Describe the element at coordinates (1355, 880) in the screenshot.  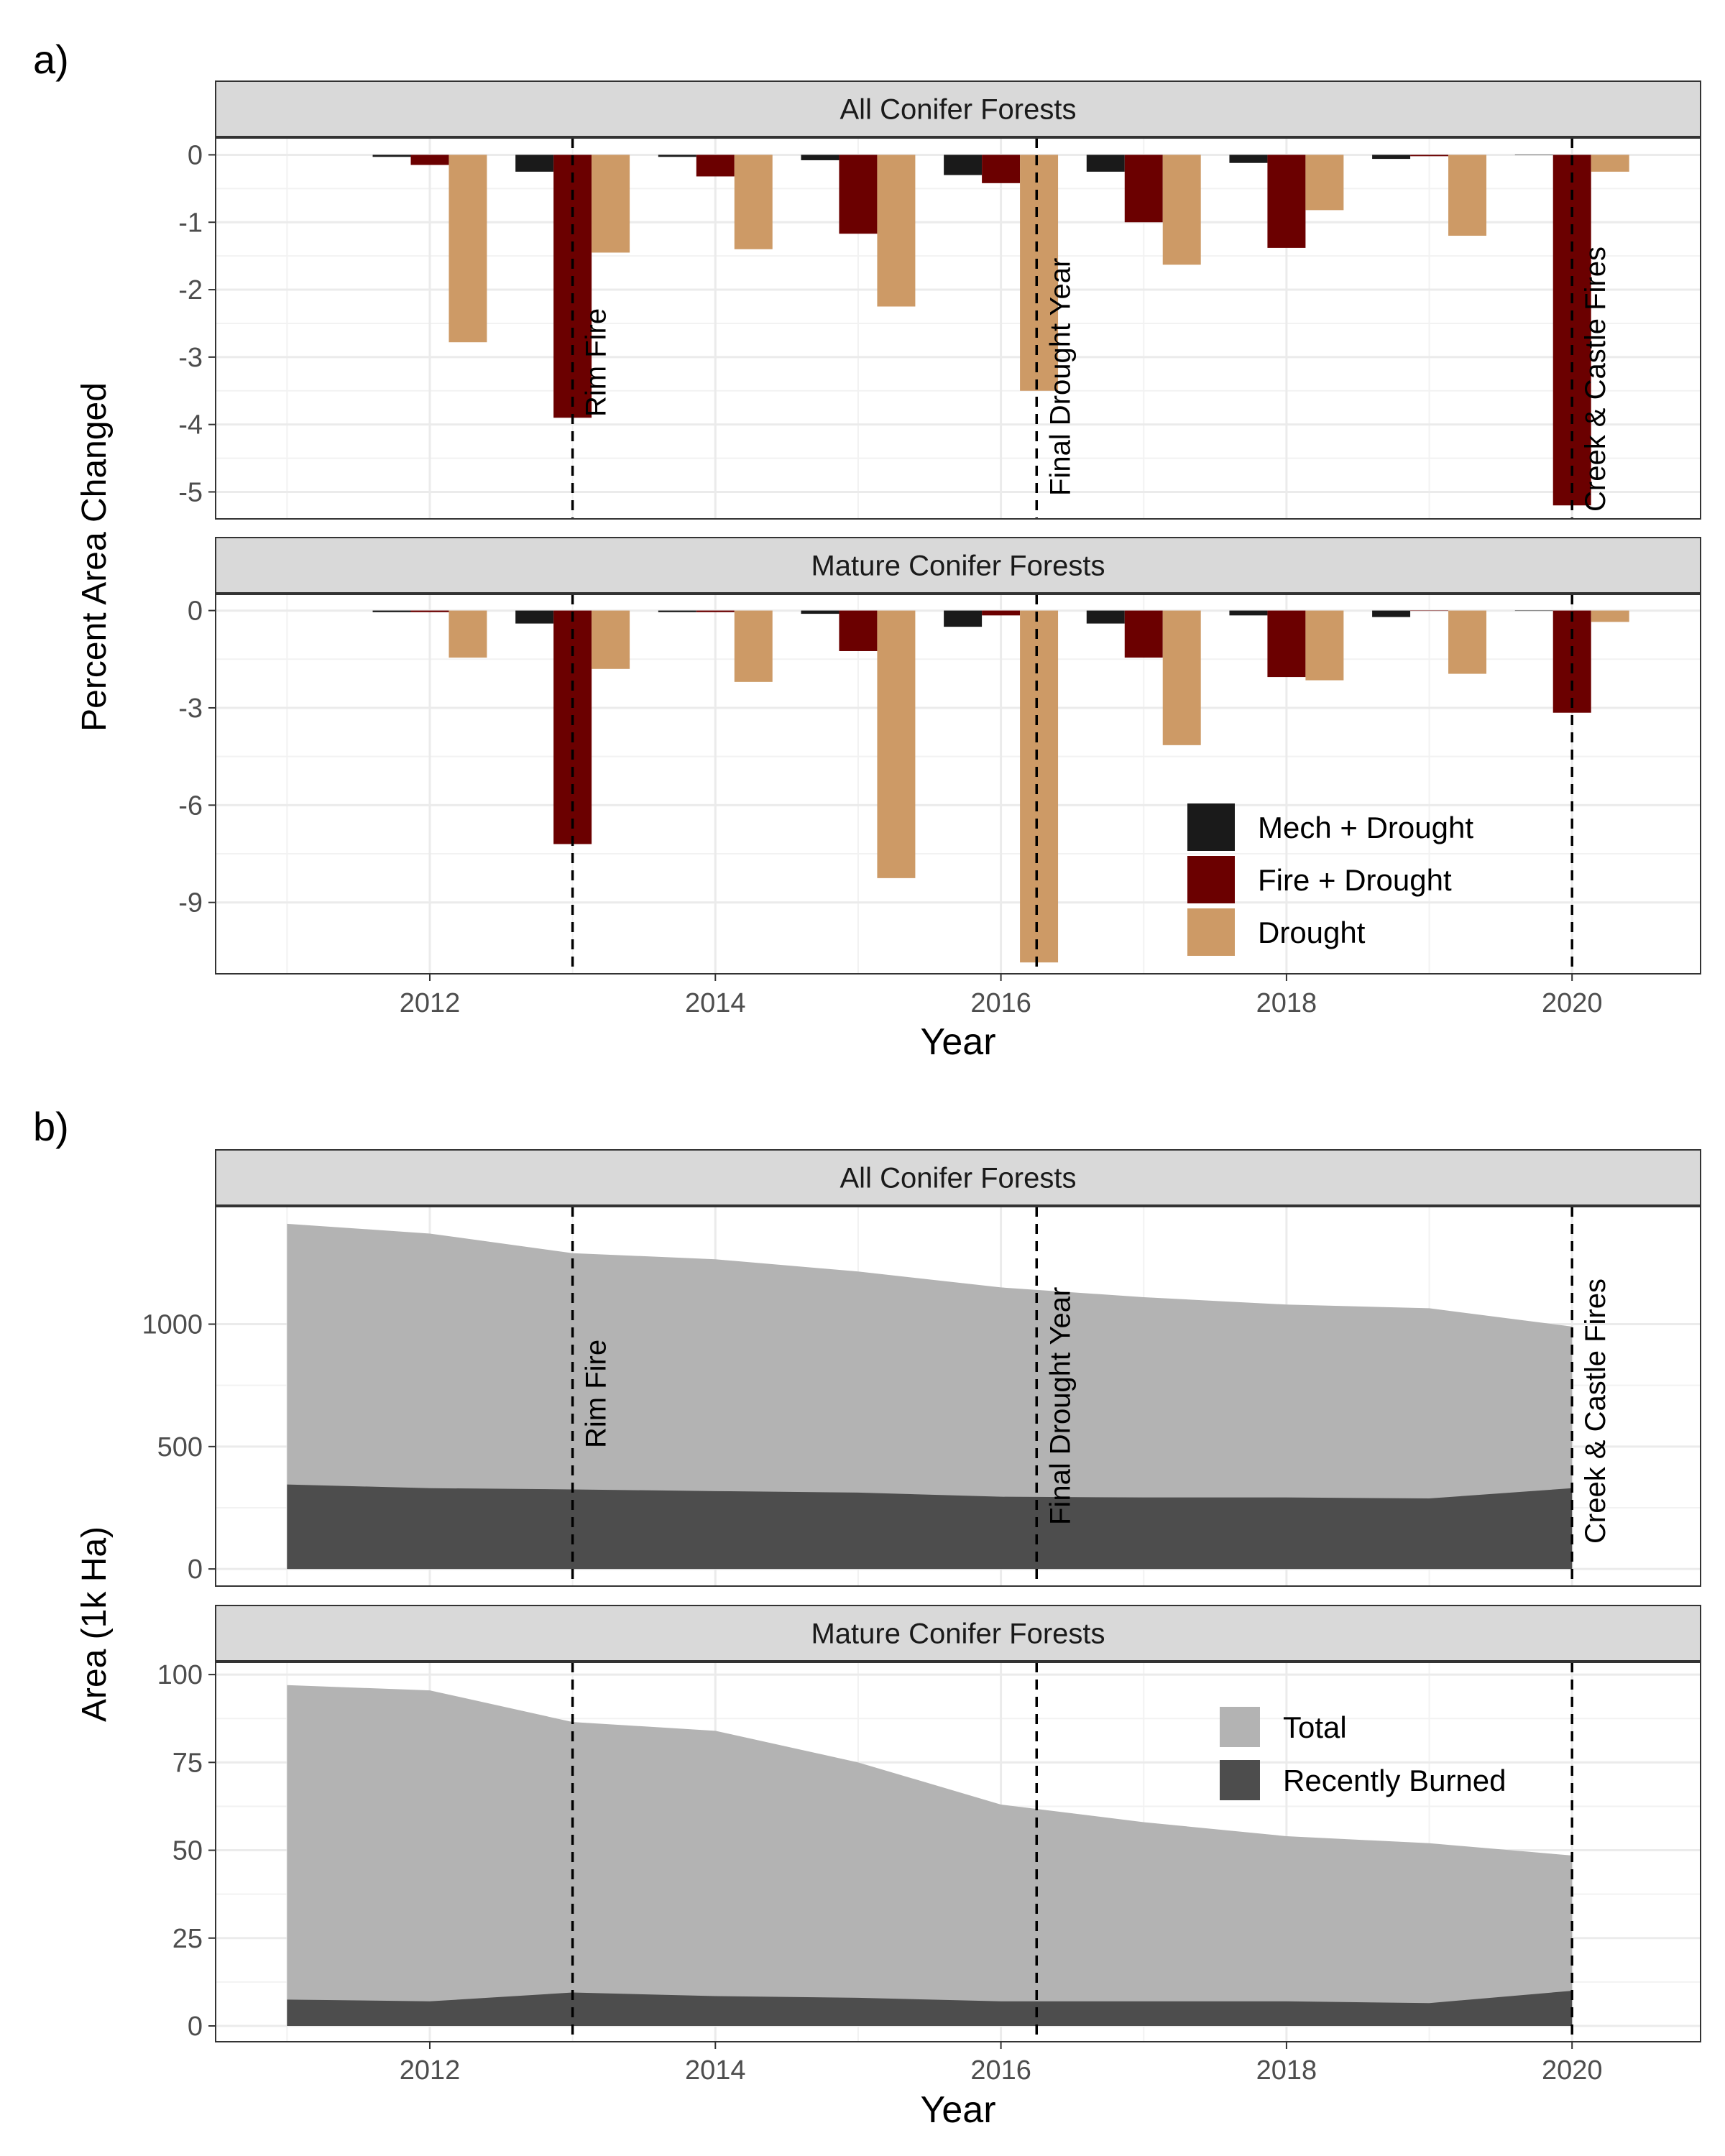
I see `legend-label-fire-drought: Fire + Drought` at that location.